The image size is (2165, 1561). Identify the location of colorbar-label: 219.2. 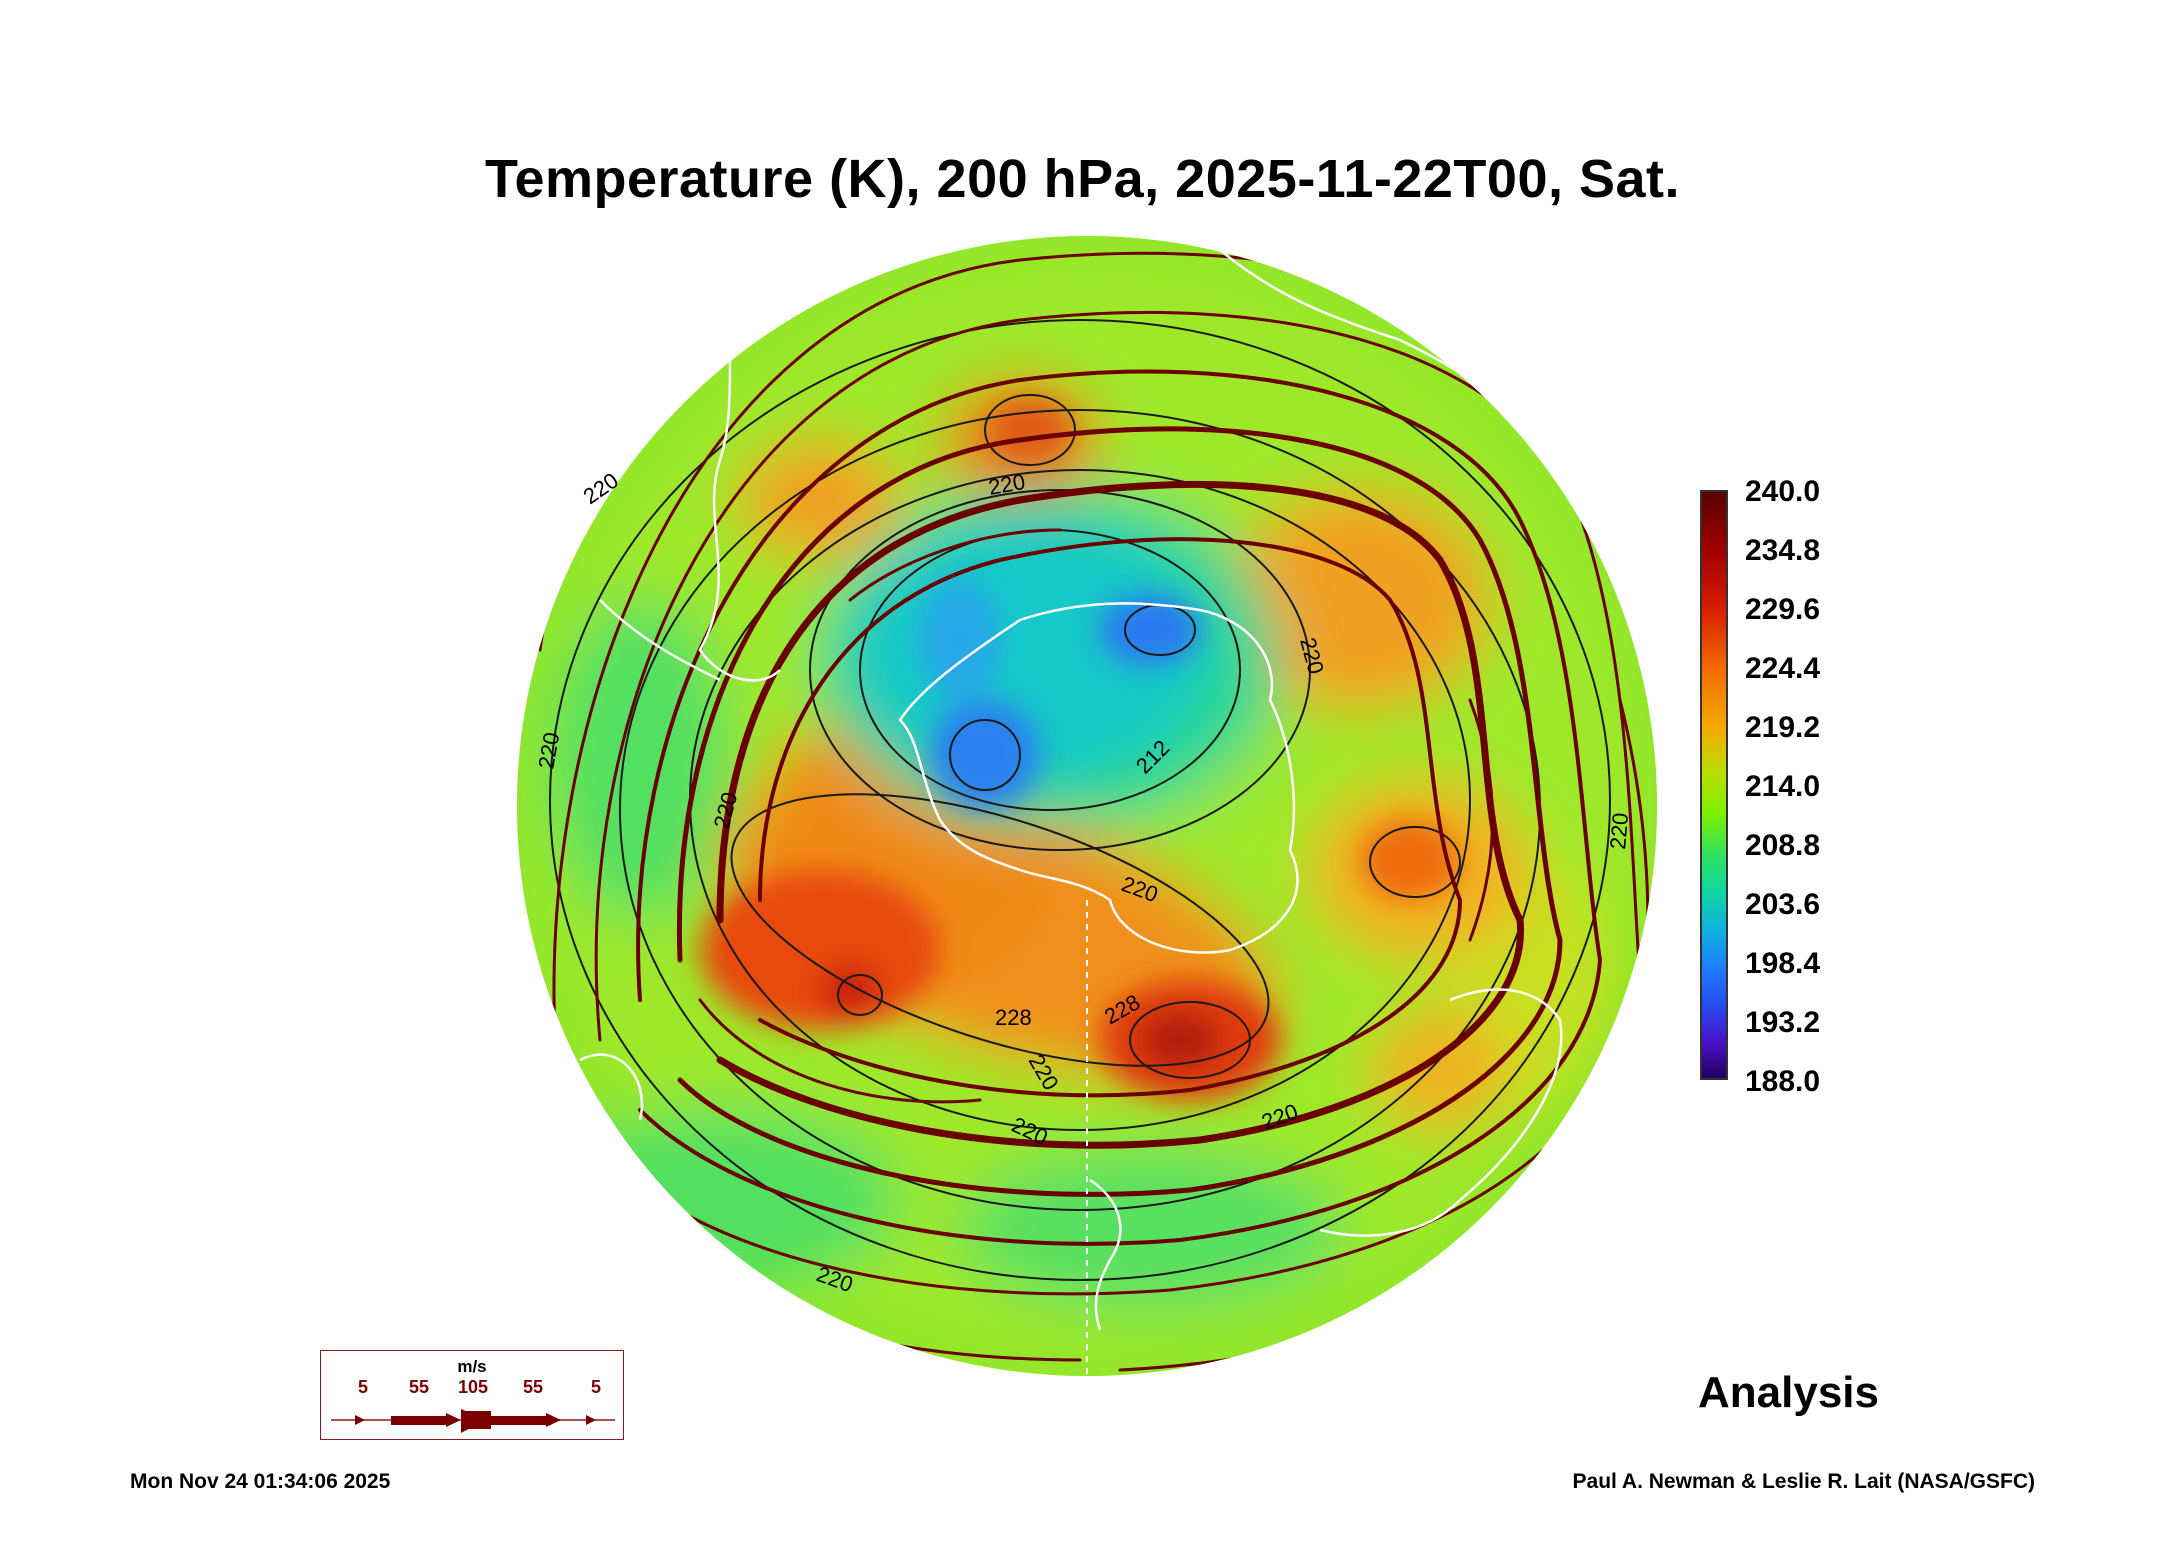
(1783, 727).